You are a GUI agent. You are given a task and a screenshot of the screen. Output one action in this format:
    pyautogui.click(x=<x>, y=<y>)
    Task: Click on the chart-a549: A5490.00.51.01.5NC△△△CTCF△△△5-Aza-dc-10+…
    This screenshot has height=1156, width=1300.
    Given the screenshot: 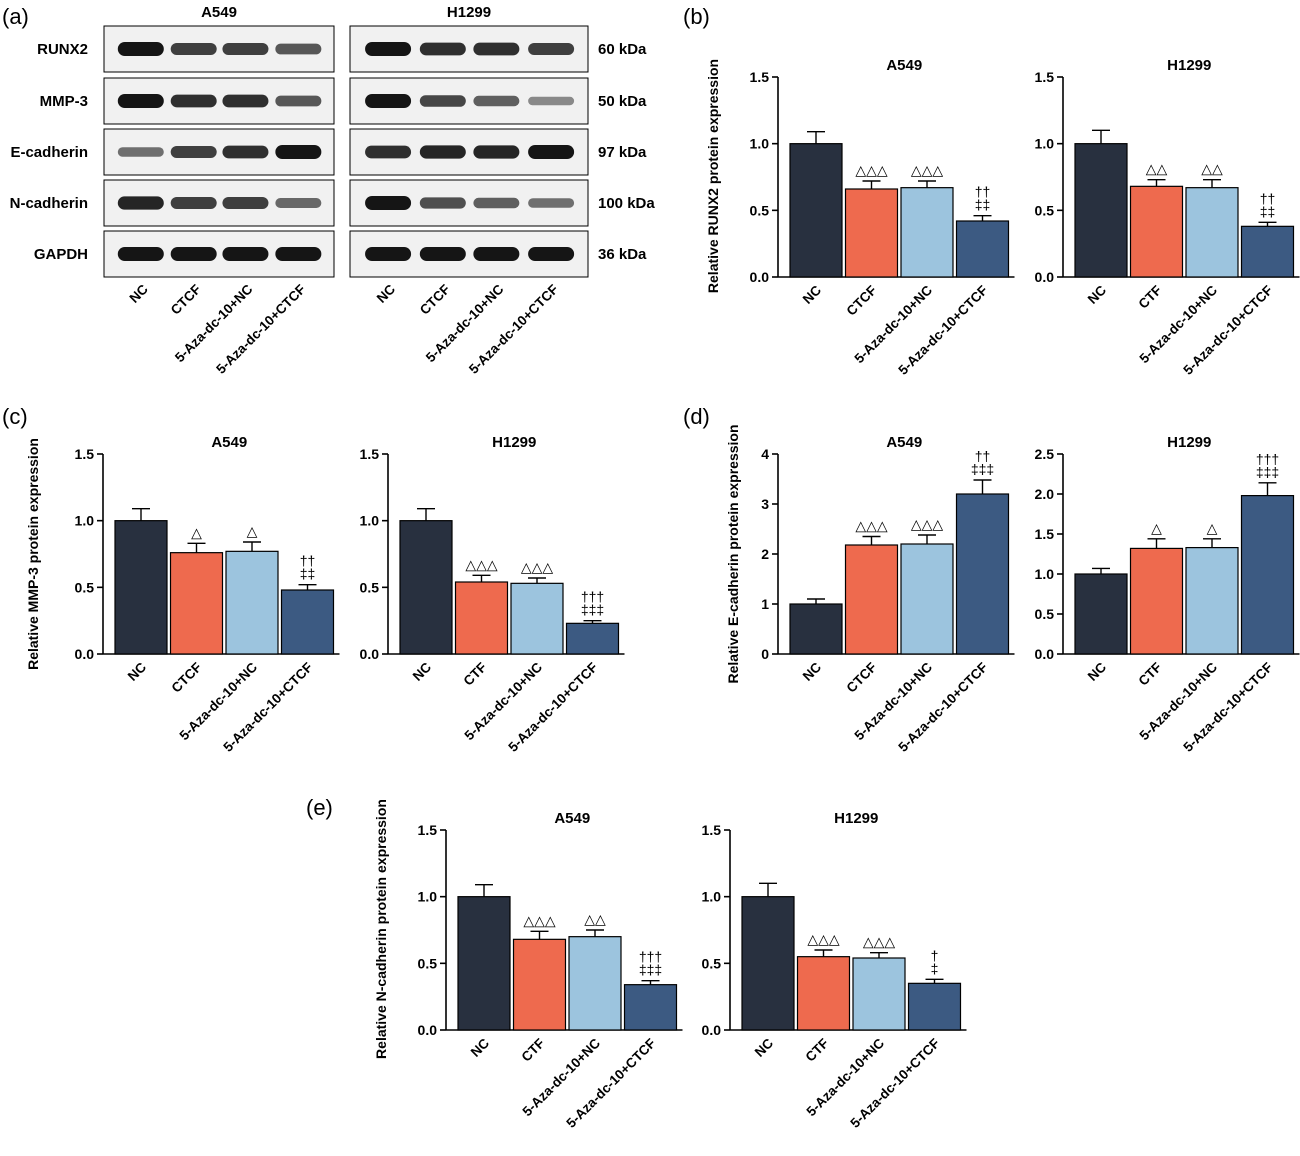 What is the action you would take?
    pyautogui.click(x=882, y=217)
    